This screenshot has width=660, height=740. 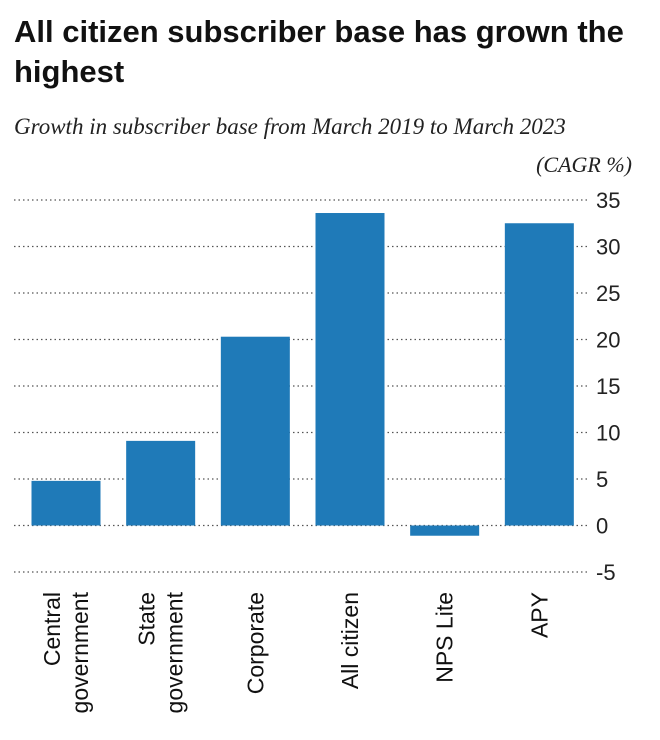 What do you see at coordinates (602, 526) in the screenshot?
I see `y-tick-label: 0` at bounding box center [602, 526].